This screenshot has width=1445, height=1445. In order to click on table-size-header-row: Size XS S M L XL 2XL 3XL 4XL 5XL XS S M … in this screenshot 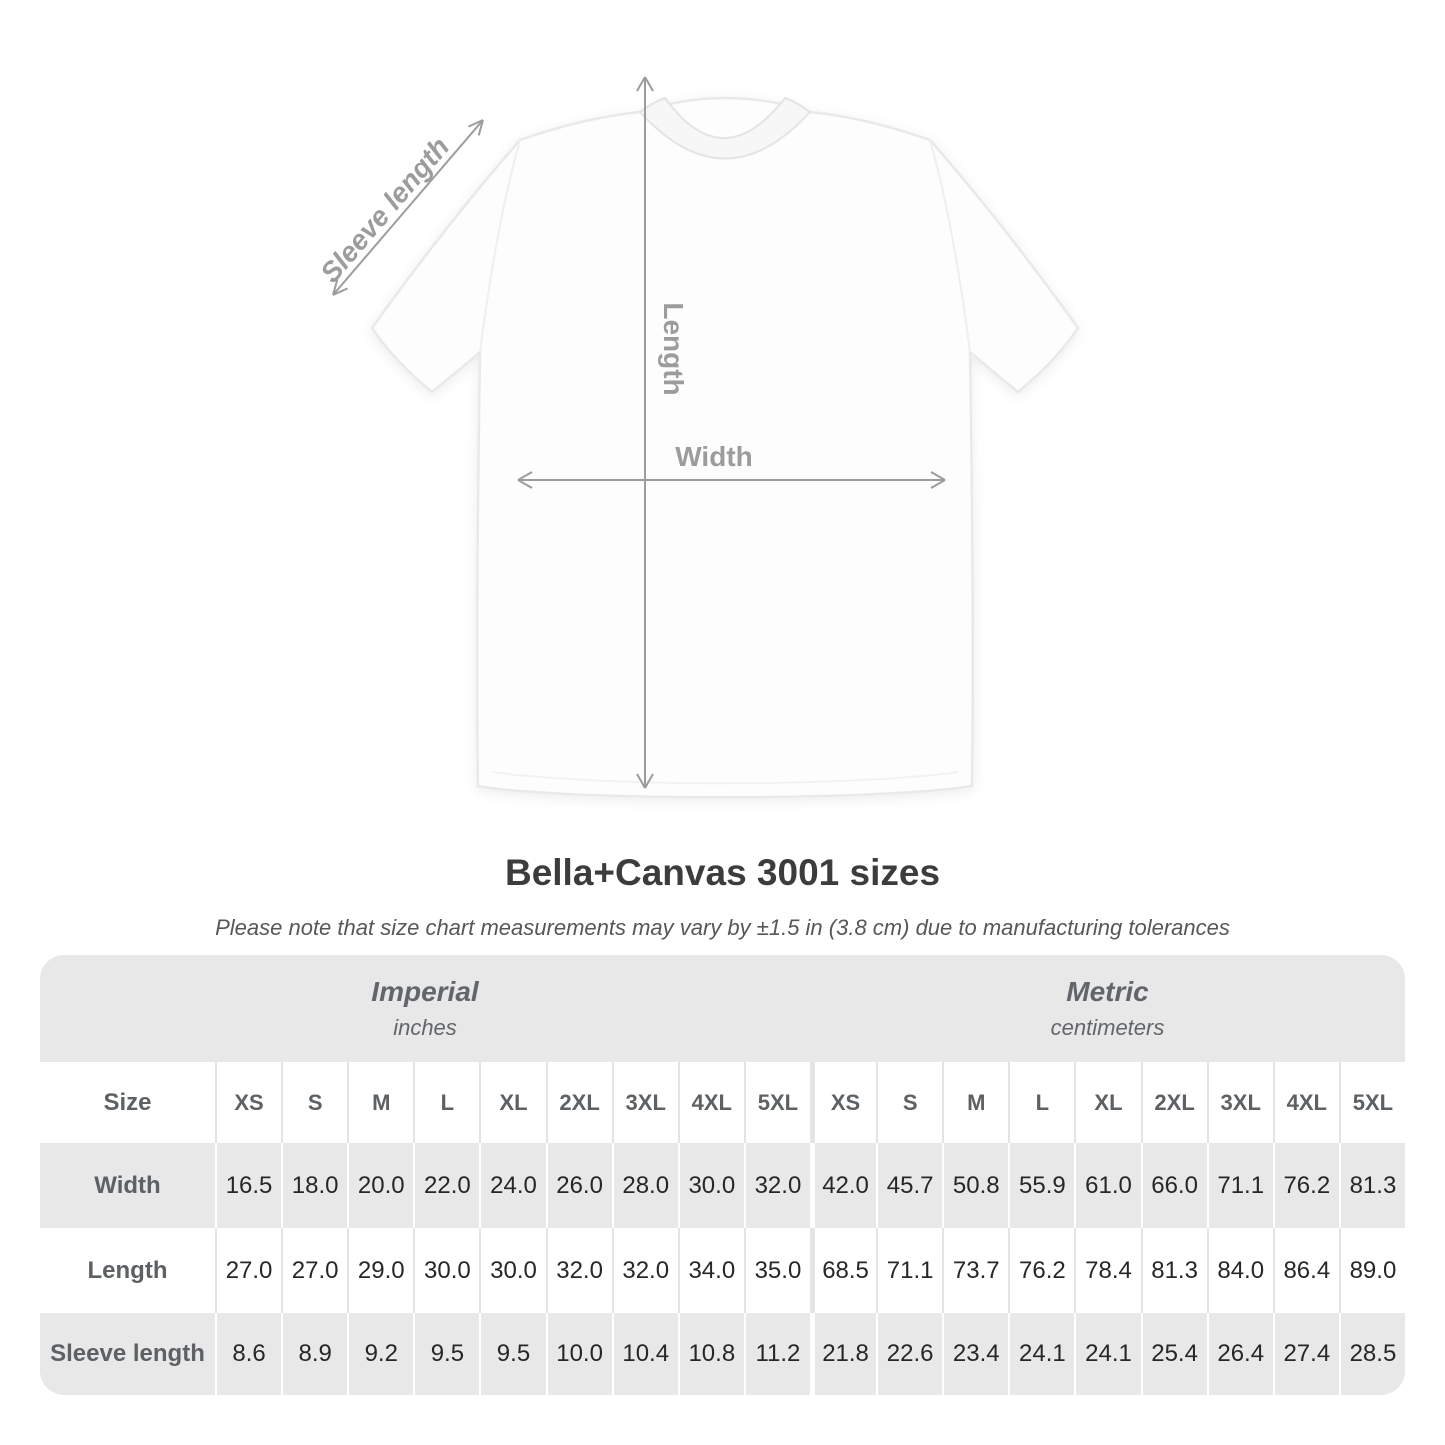, I will do `click(722, 1102)`.